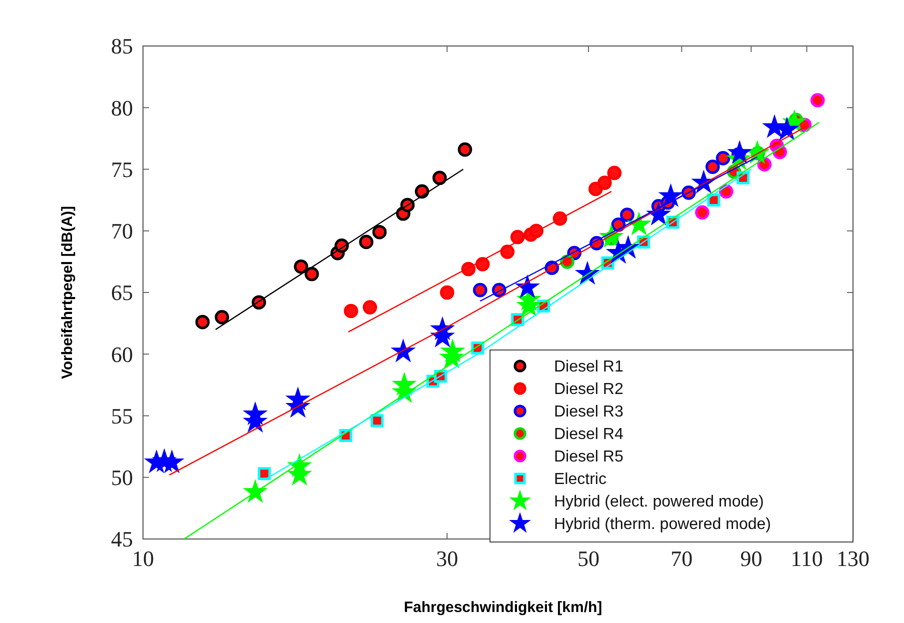 This screenshot has height=623, width=904. What do you see at coordinates (447, 558) in the screenshot?
I see `x-tick-label: 30` at bounding box center [447, 558].